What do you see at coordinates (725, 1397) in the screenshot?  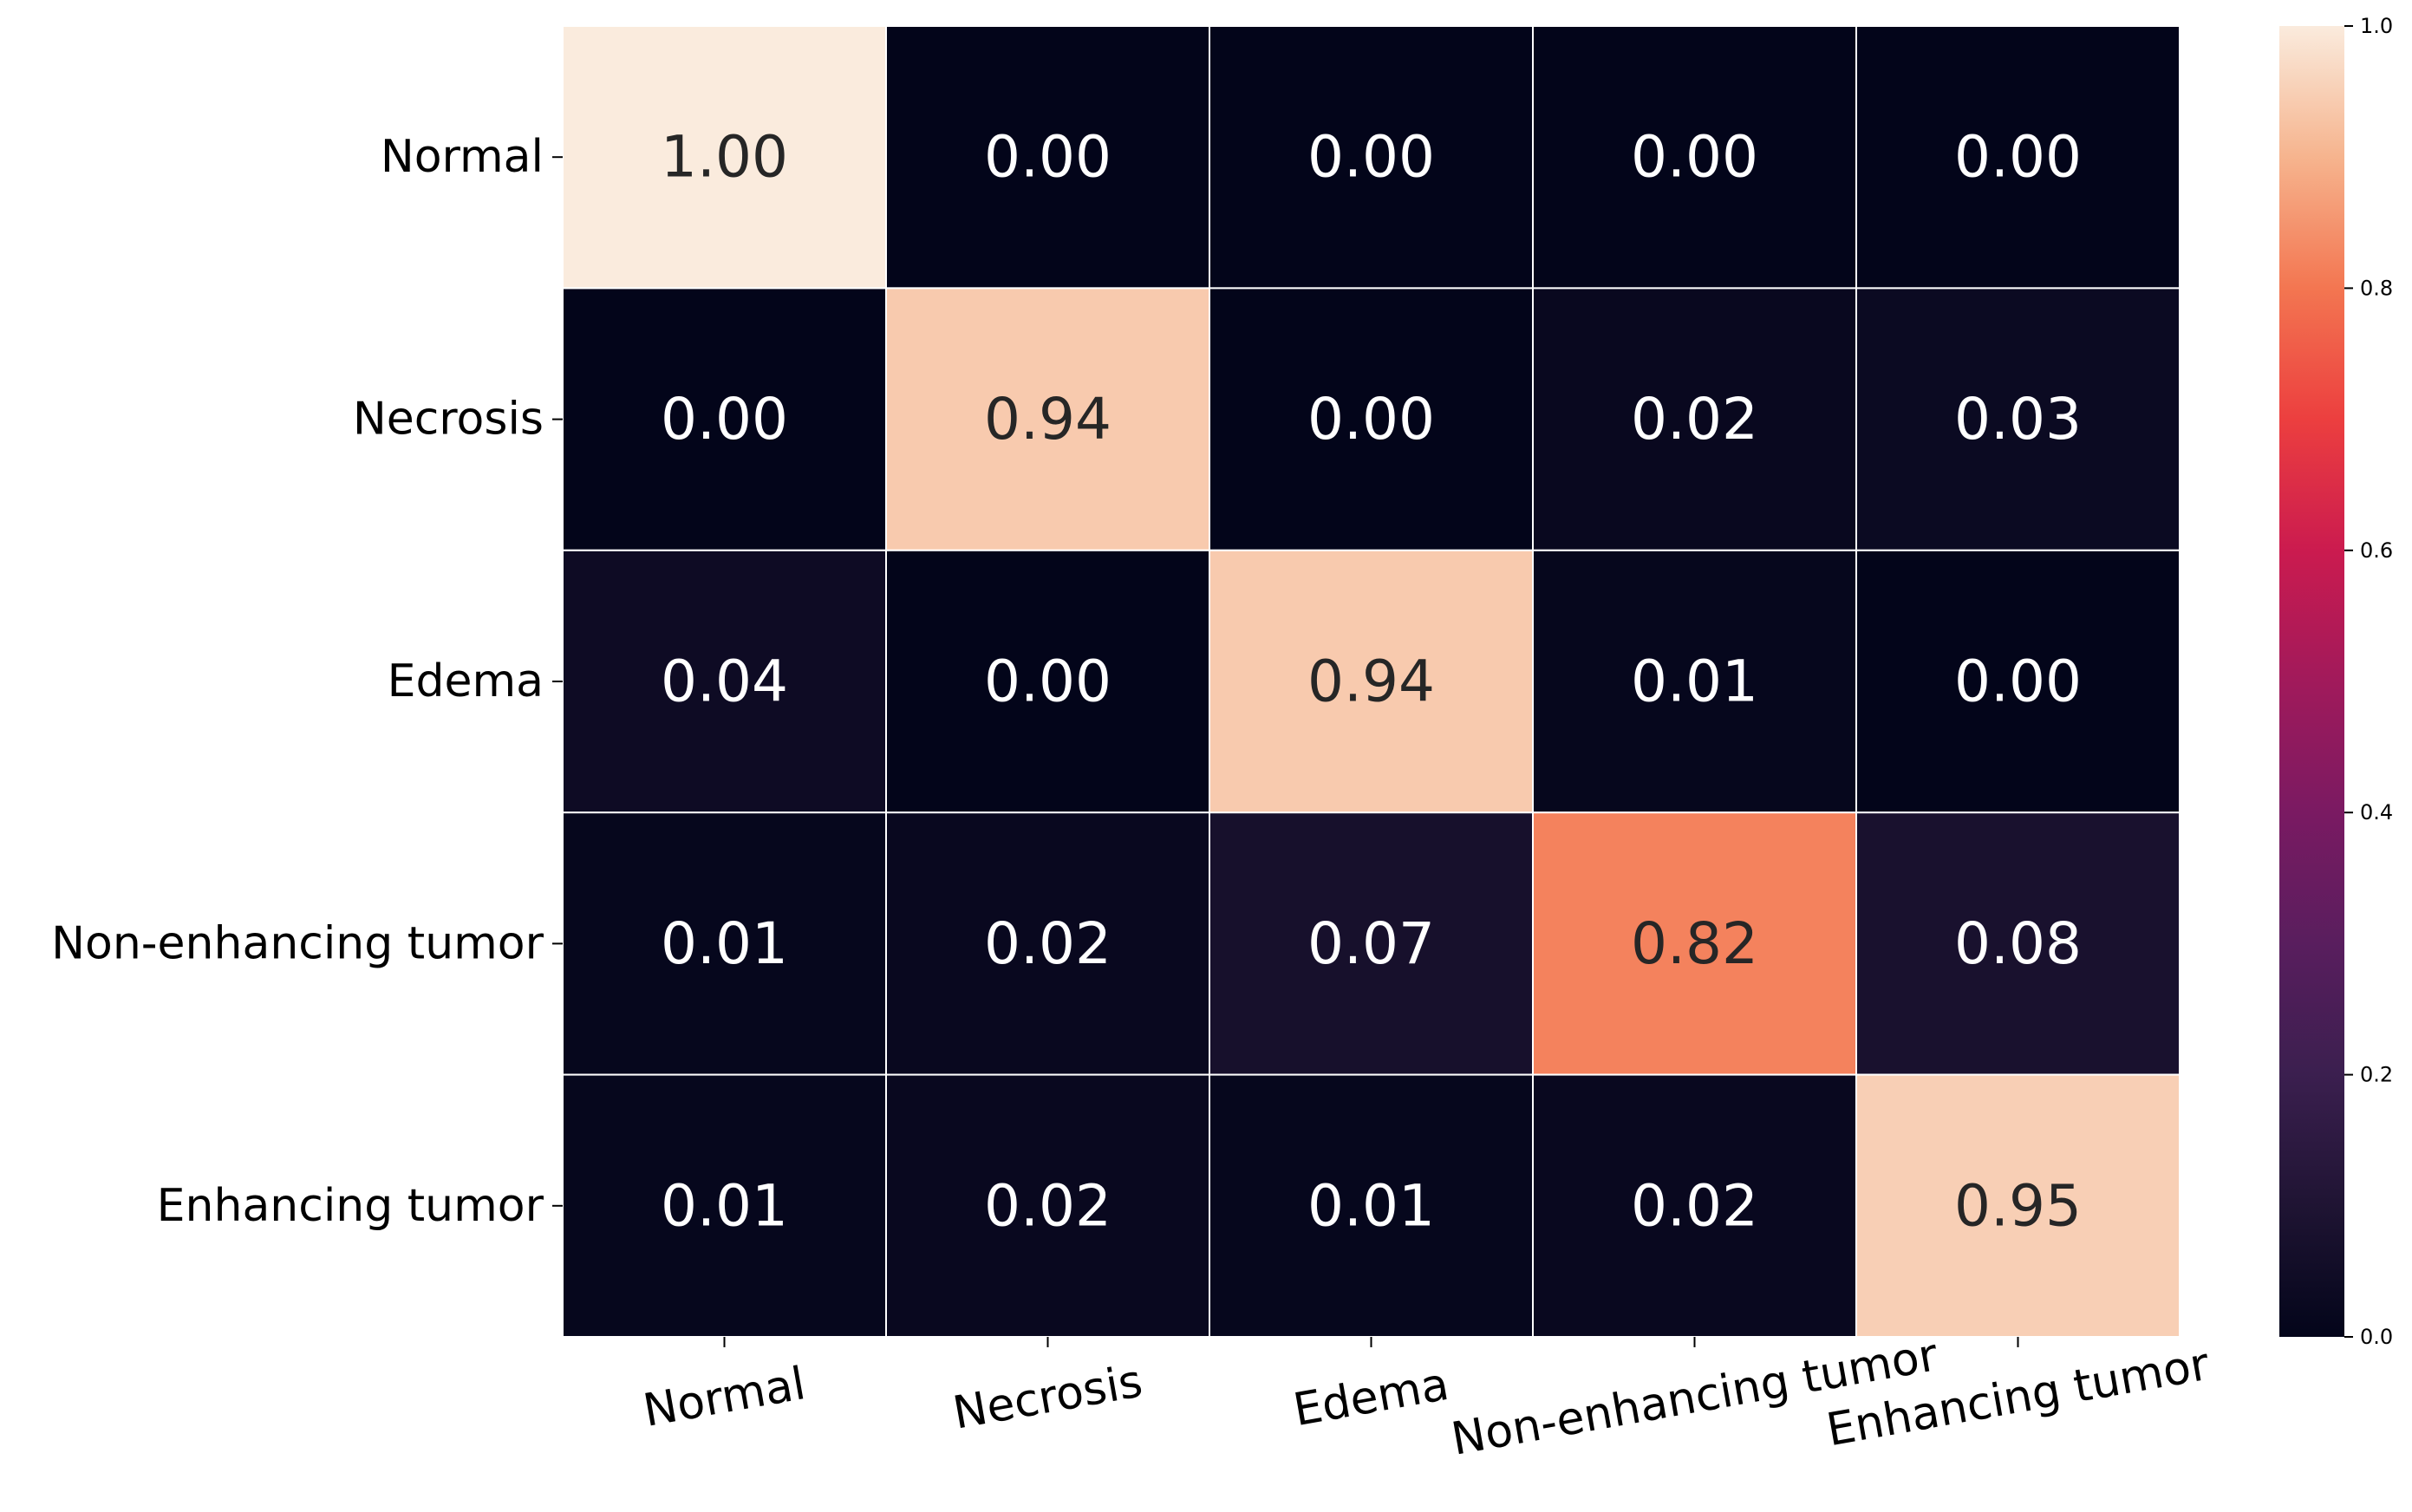 I see `x-tick-label-normal: Normal` at bounding box center [725, 1397].